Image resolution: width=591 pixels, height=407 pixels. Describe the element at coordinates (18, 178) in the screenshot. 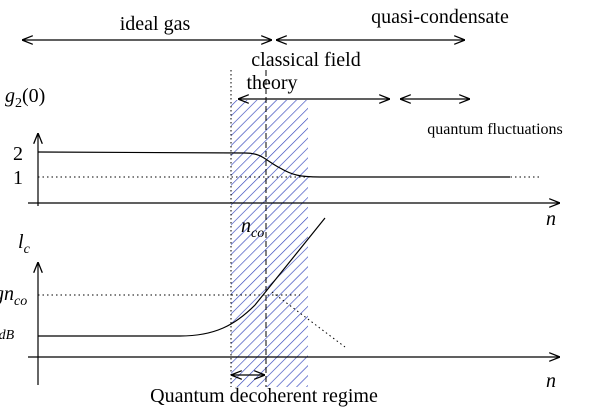

I see `tick-label: 1` at that location.